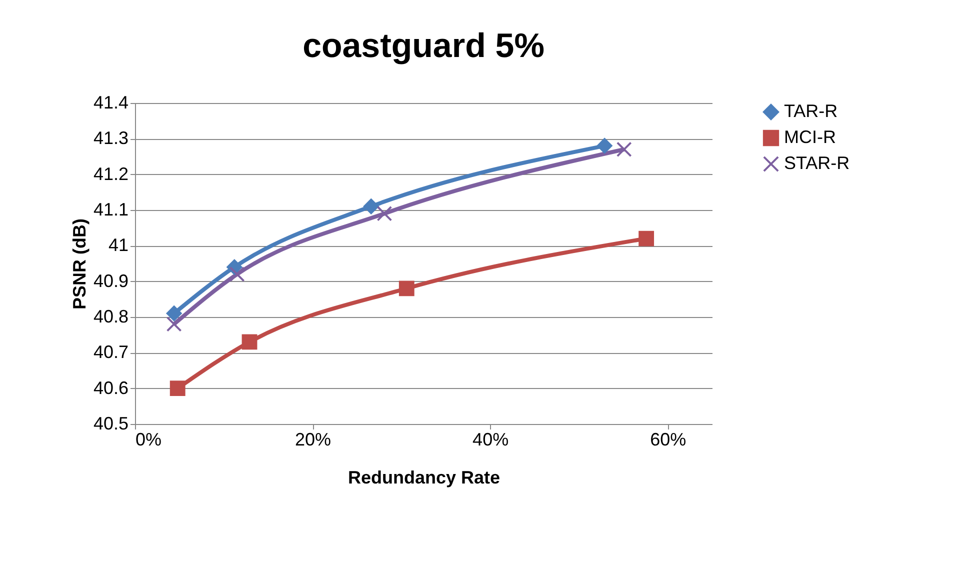 This screenshot has height=579, width=961. I want to click on y-tick-label: 41.4, so click(110, 102).